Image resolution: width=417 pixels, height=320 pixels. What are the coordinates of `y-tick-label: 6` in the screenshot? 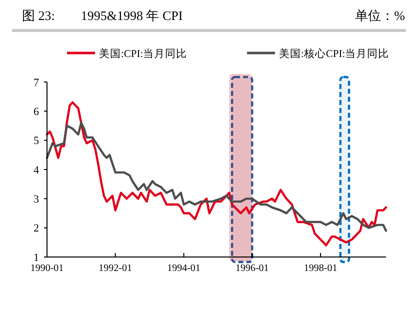 It's located at (37, 112).